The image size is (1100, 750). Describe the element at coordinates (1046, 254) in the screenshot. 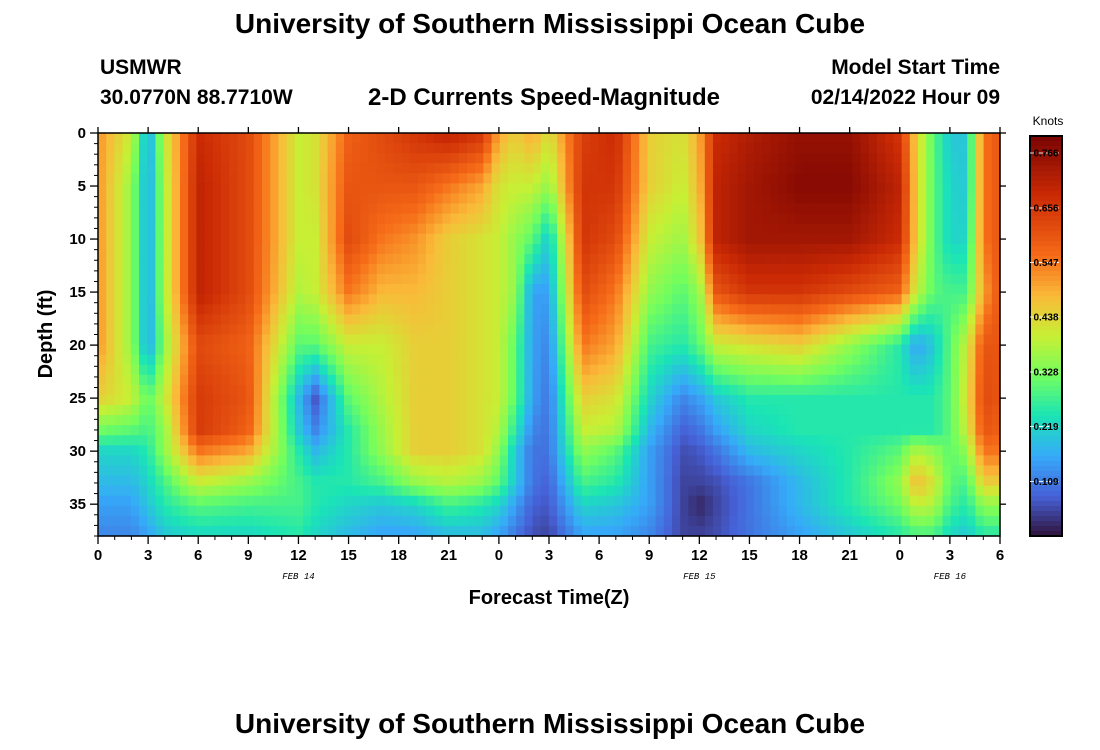

I see `colorbar-swatch` at that location.